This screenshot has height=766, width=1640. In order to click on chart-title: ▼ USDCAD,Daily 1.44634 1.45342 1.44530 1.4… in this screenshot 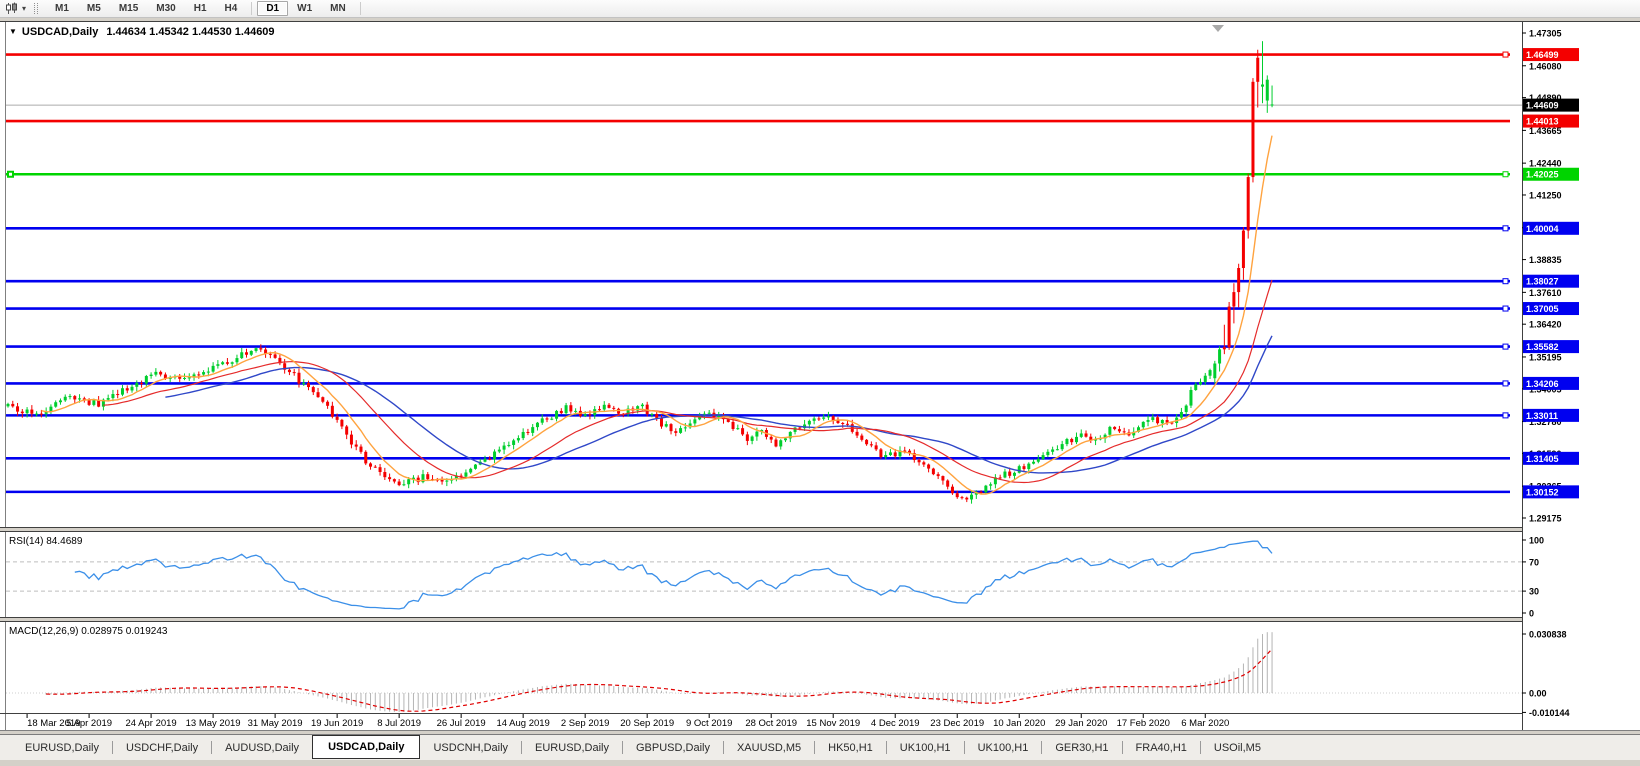, I will do `click(142, 32)`.